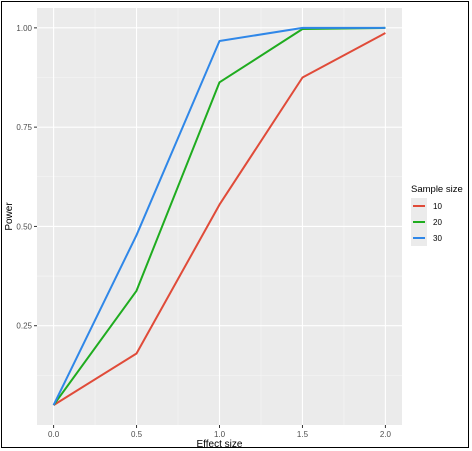 This screenshot has width=472, height=451. What do you see at coordinates (386, 434) in the screenshot?
I see `x-tick-label: 2.0` at bounding box center [386, 434].